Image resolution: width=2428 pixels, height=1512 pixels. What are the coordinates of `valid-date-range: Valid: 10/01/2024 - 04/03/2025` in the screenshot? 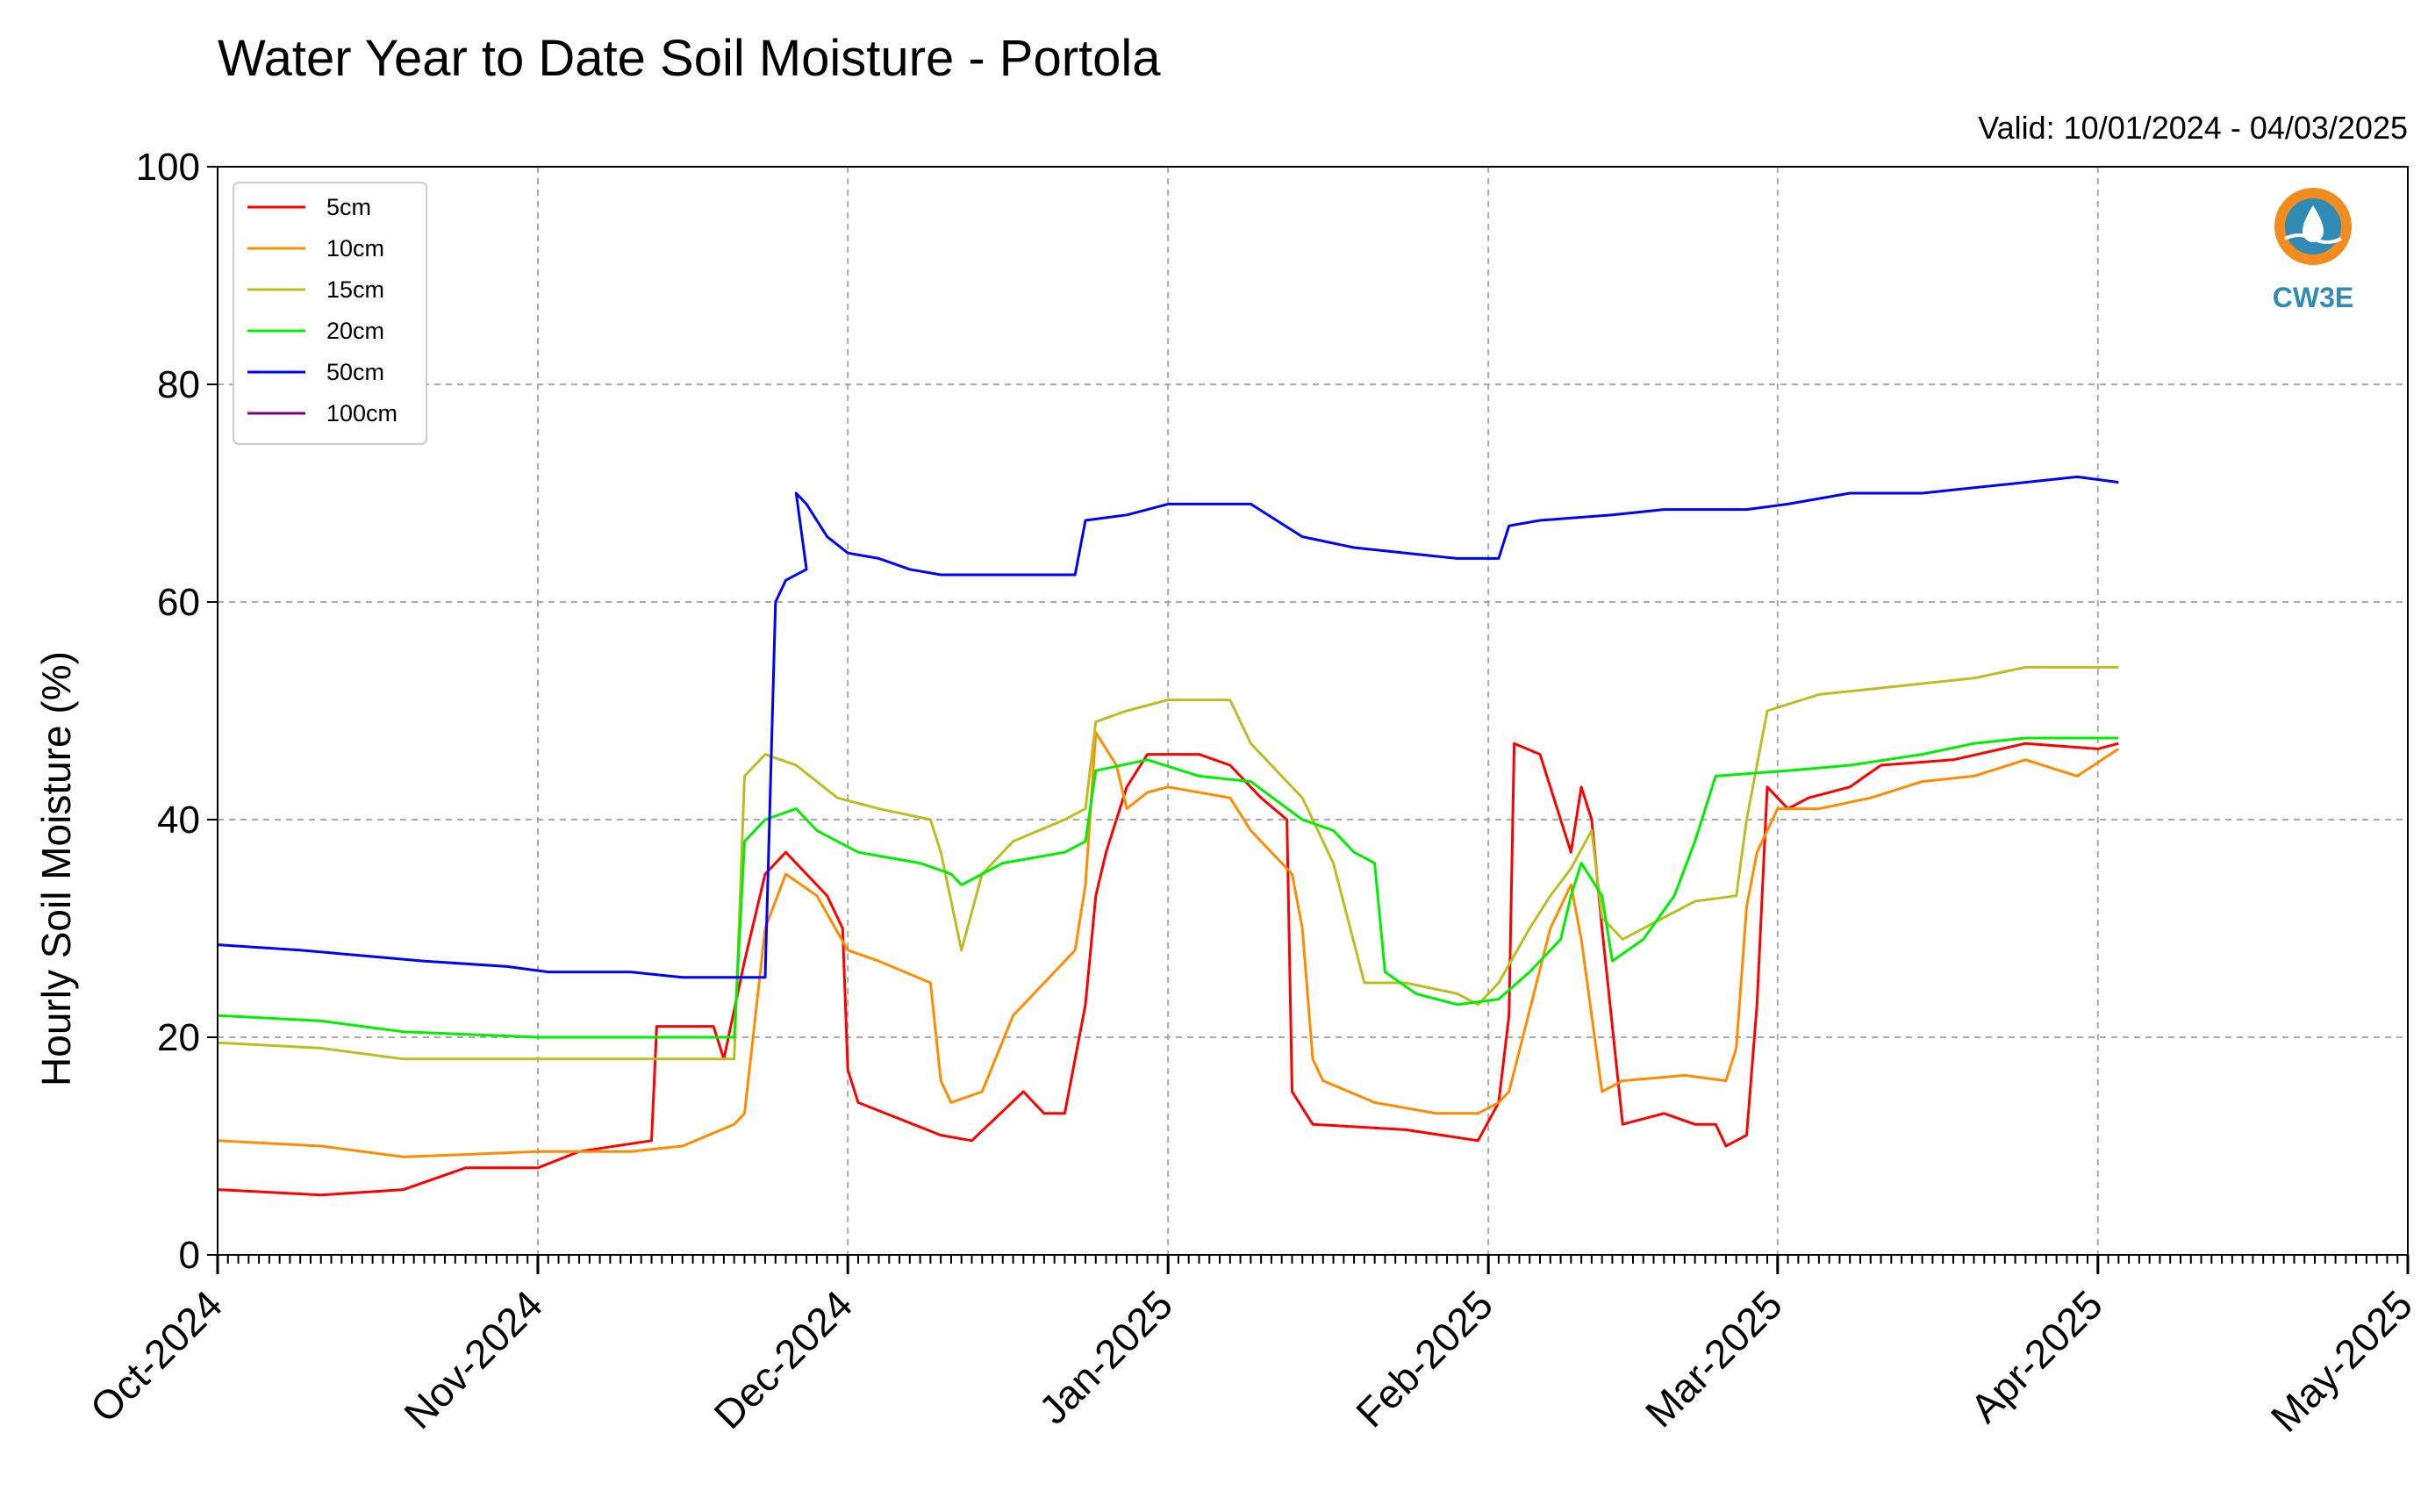 It's located at (2193, 128).